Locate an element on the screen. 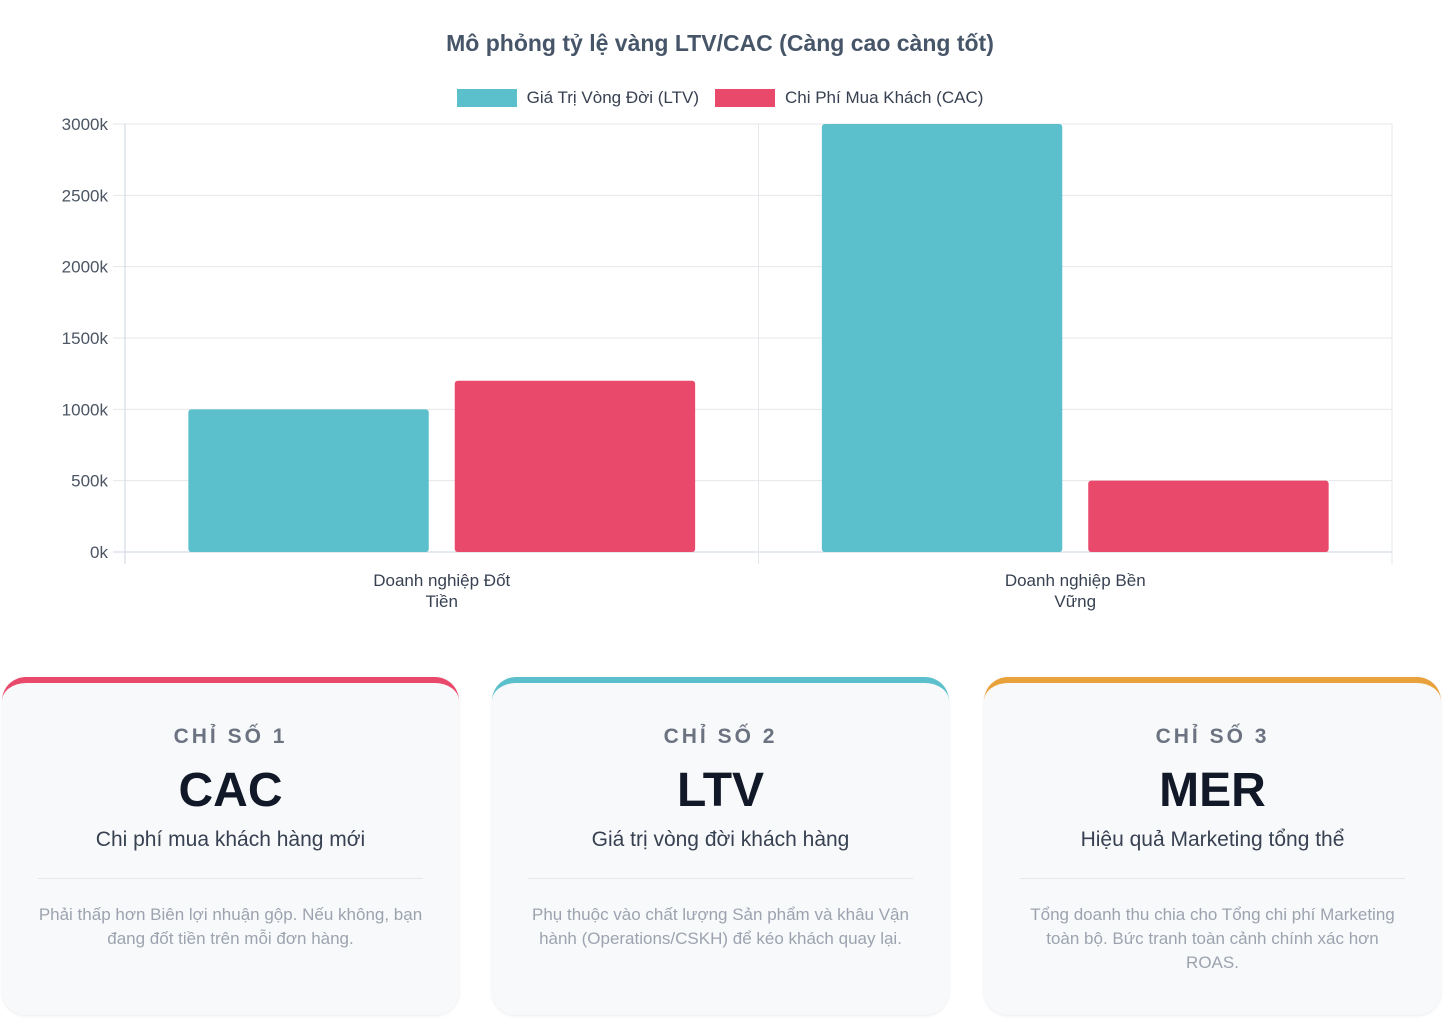 This screenshot has width=1450, height=1026. card-metric: CAC is located at coordinates (230, 790).